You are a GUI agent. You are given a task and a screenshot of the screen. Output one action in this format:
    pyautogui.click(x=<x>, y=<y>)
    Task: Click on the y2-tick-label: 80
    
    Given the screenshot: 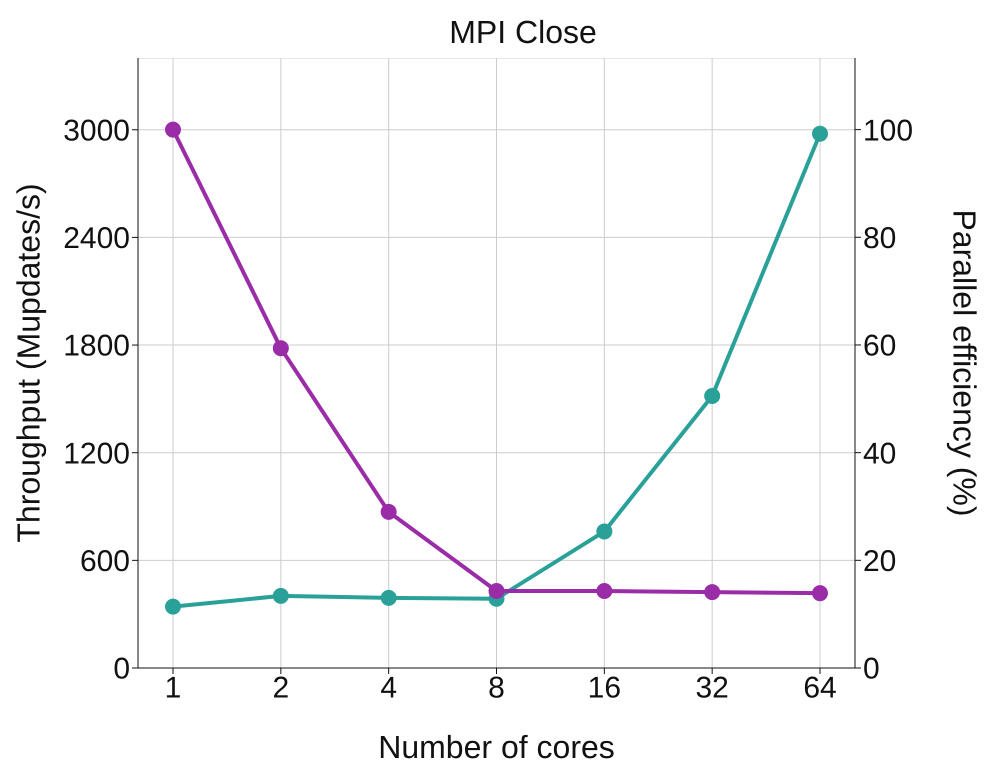 What is the action you would take?
    pyautogui.click(x=879, y=238)
    